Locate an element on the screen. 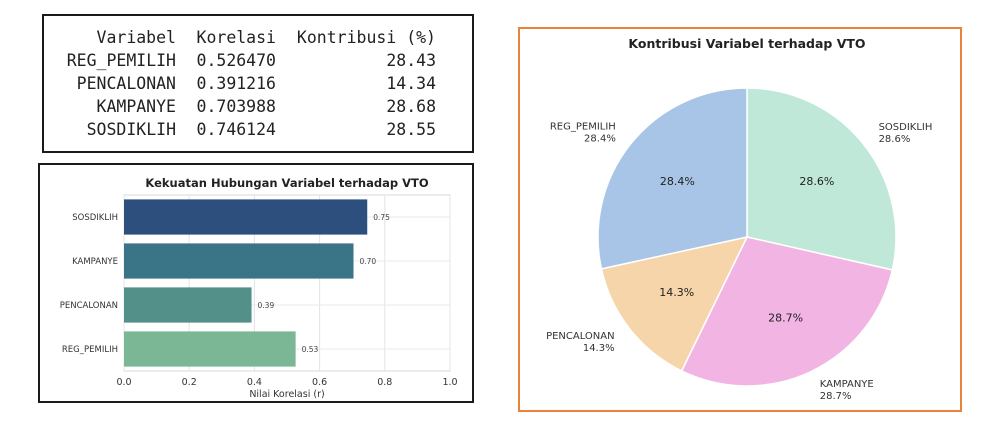 The height and width of the screenshot is (444, 992). bar-chart-title: Kekuatan Hubungan Variabel terhadap VTO is located at coordinates (286, 183).